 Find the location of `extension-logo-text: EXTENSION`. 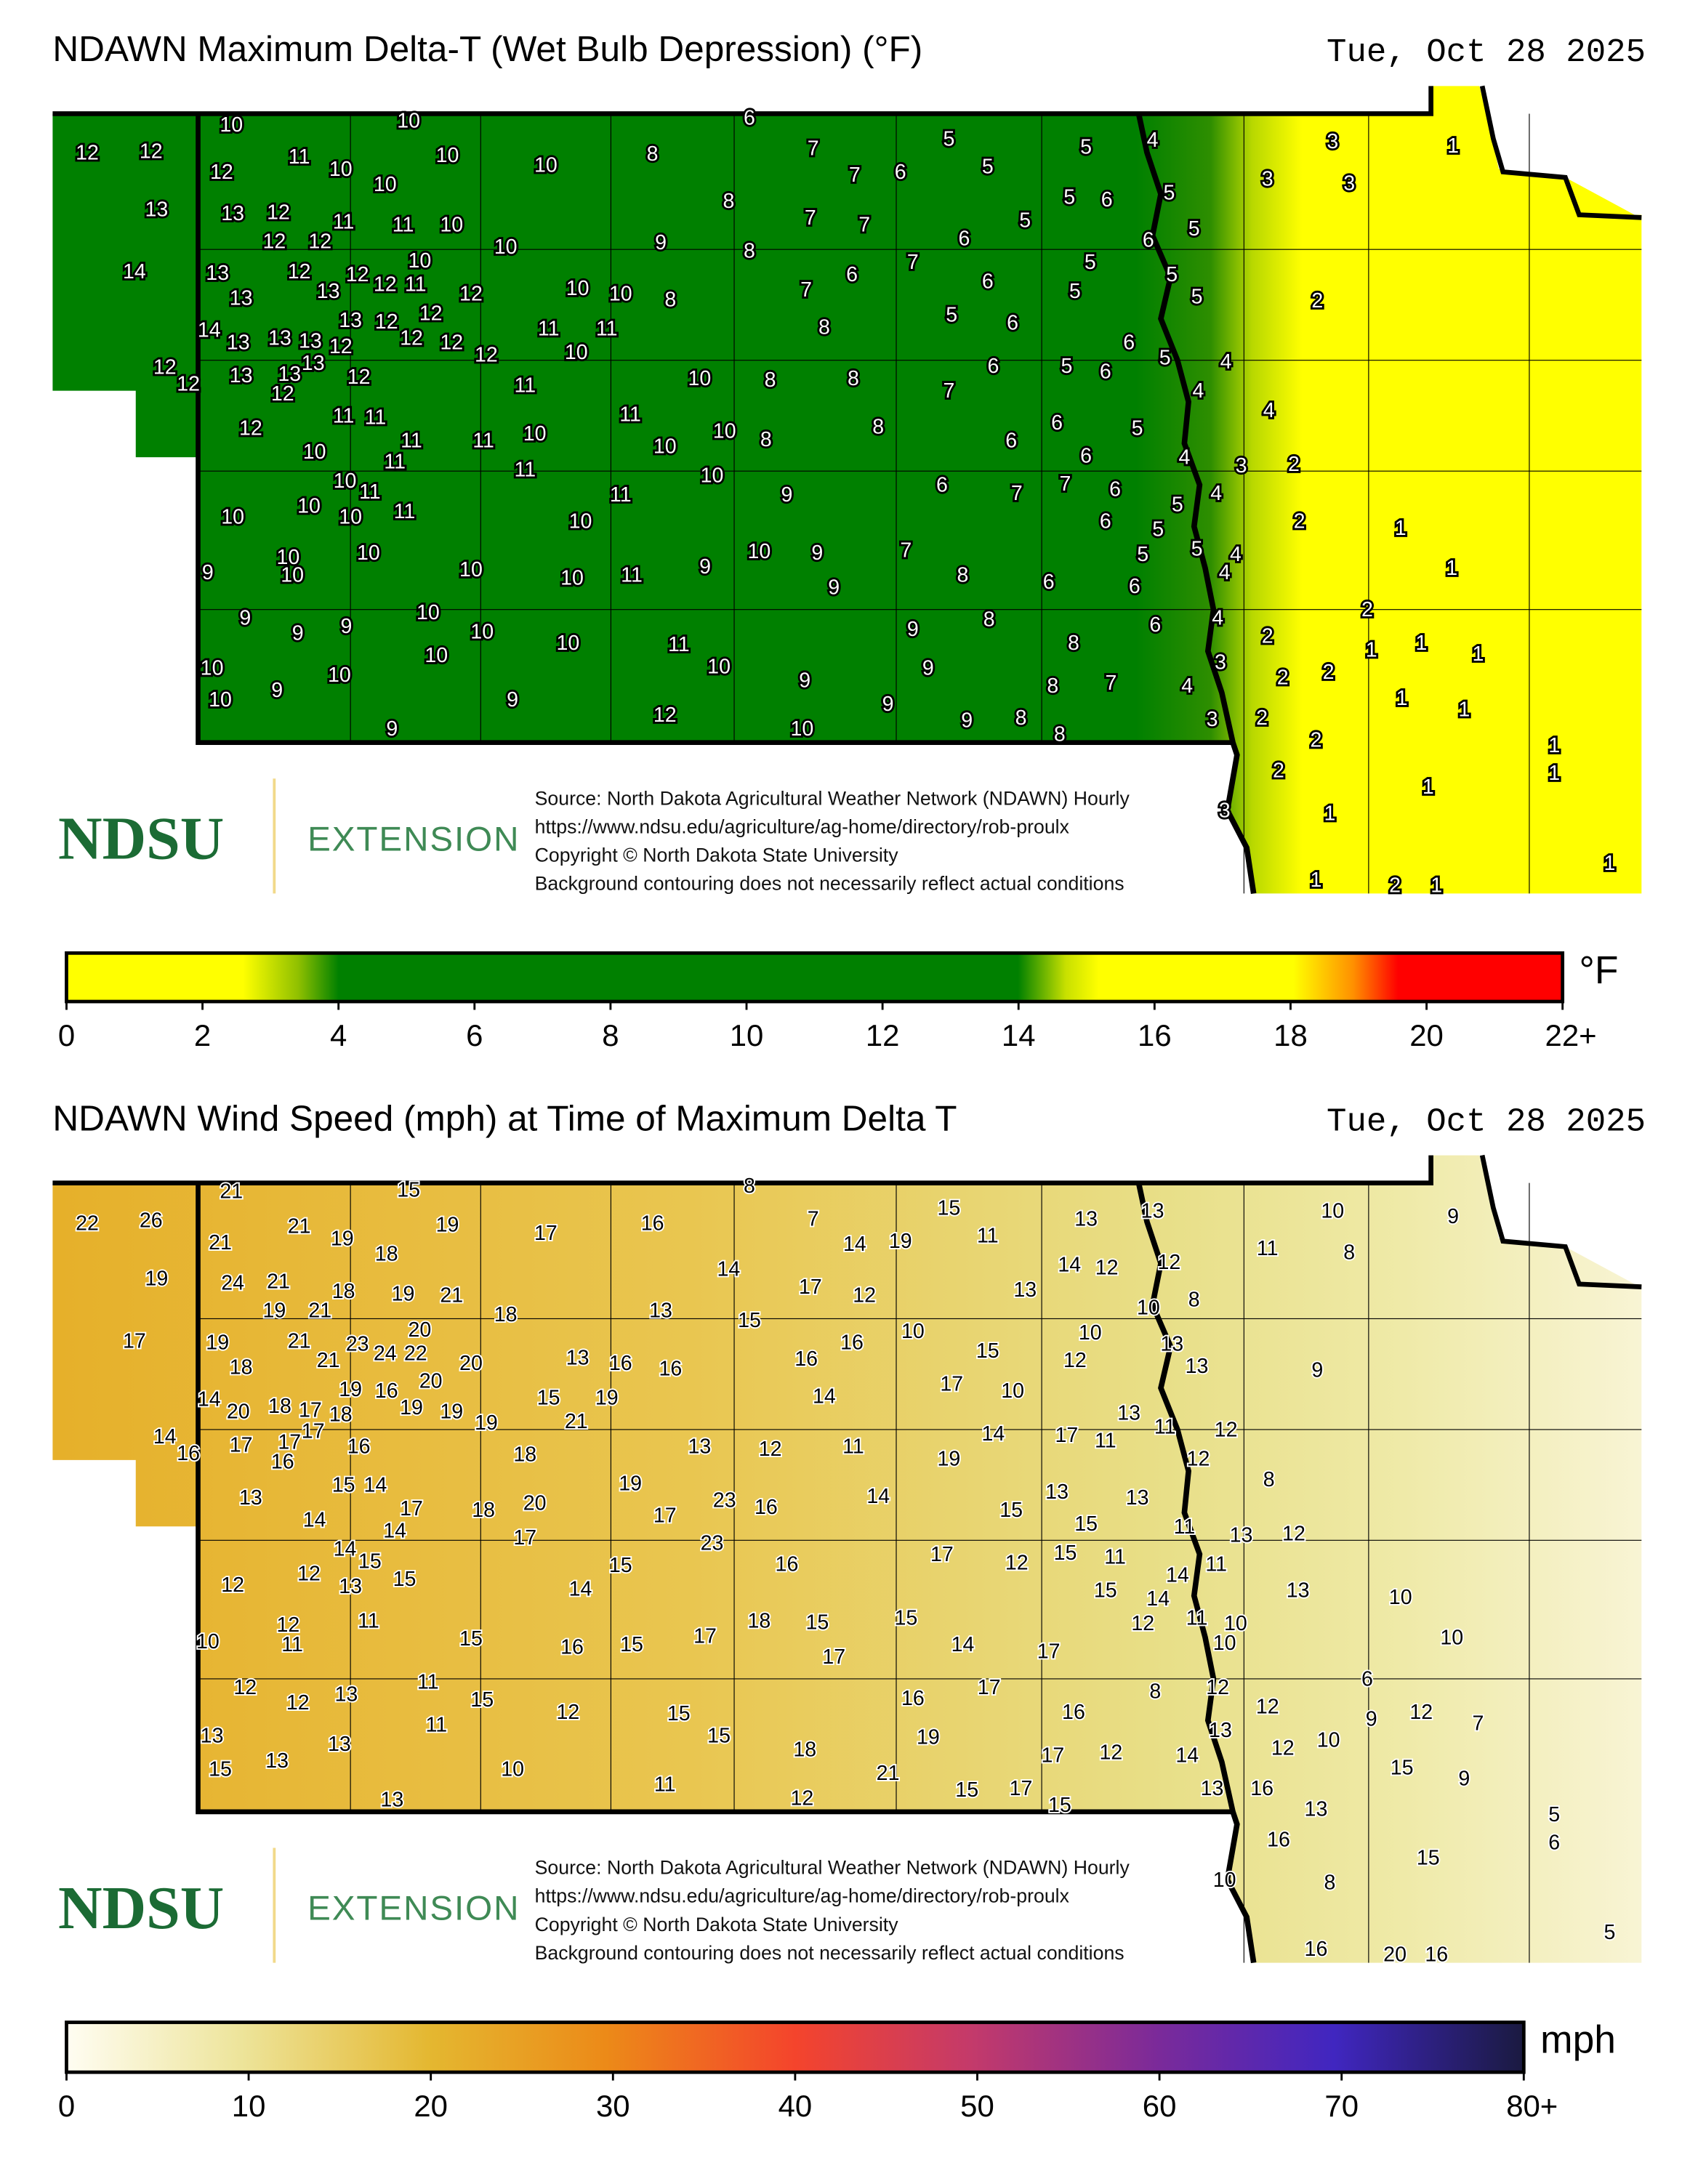

extension-logo-text: EXTENSION is located at coordinates (414, 839).